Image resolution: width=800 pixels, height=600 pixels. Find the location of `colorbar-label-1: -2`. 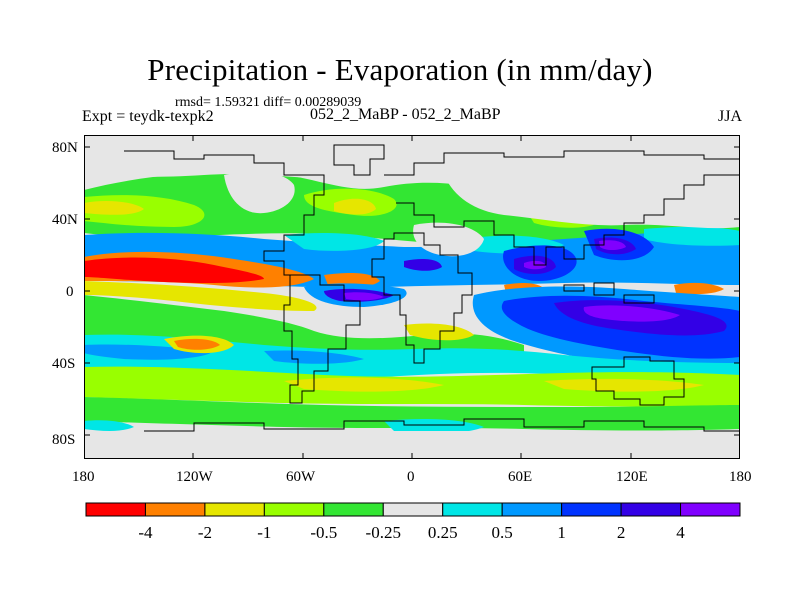

colorbar-label-1: -2 is located at coordinates (205, 532).